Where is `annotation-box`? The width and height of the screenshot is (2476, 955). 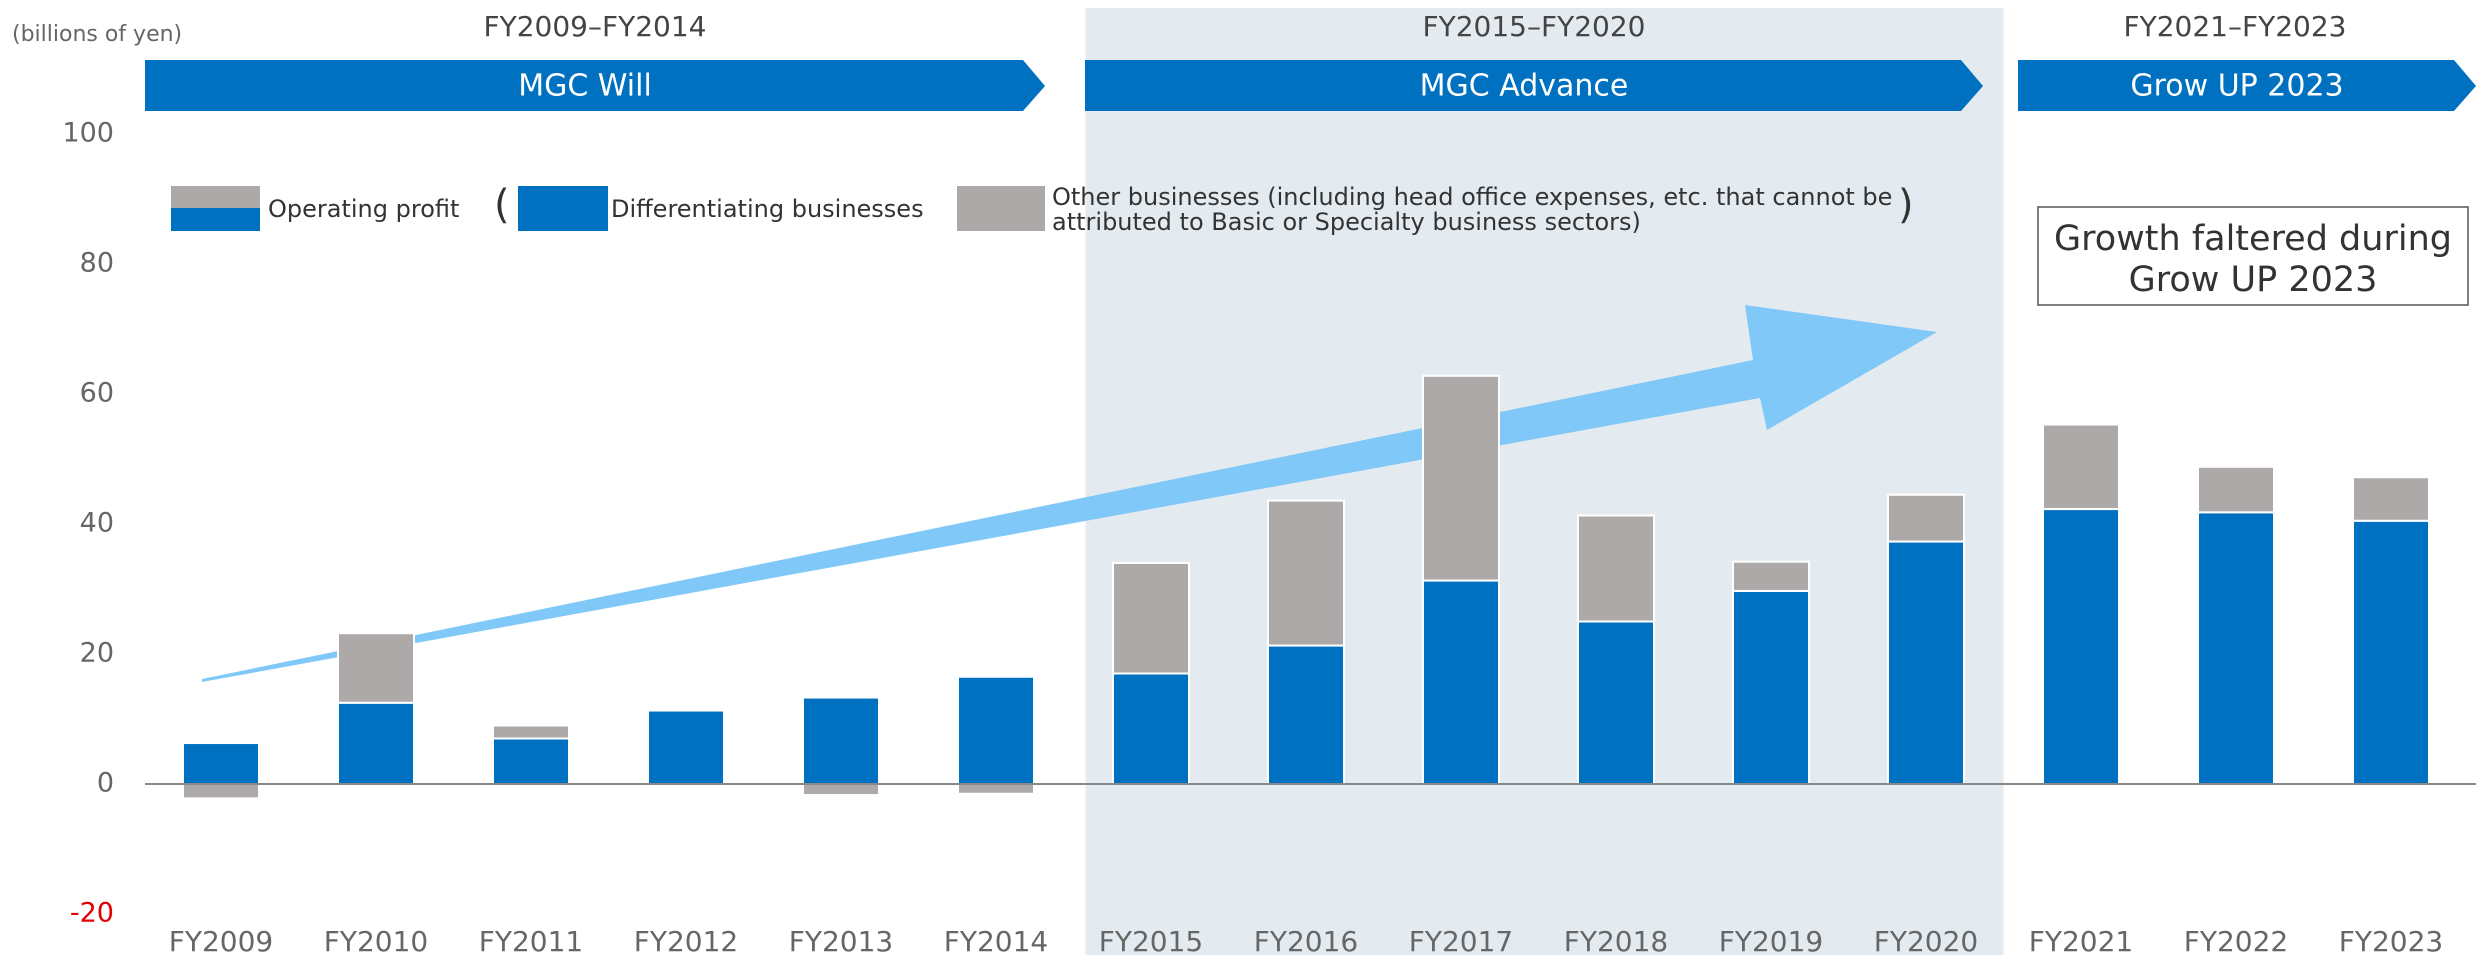
annotation-box is located at coordinates (2253, 256).